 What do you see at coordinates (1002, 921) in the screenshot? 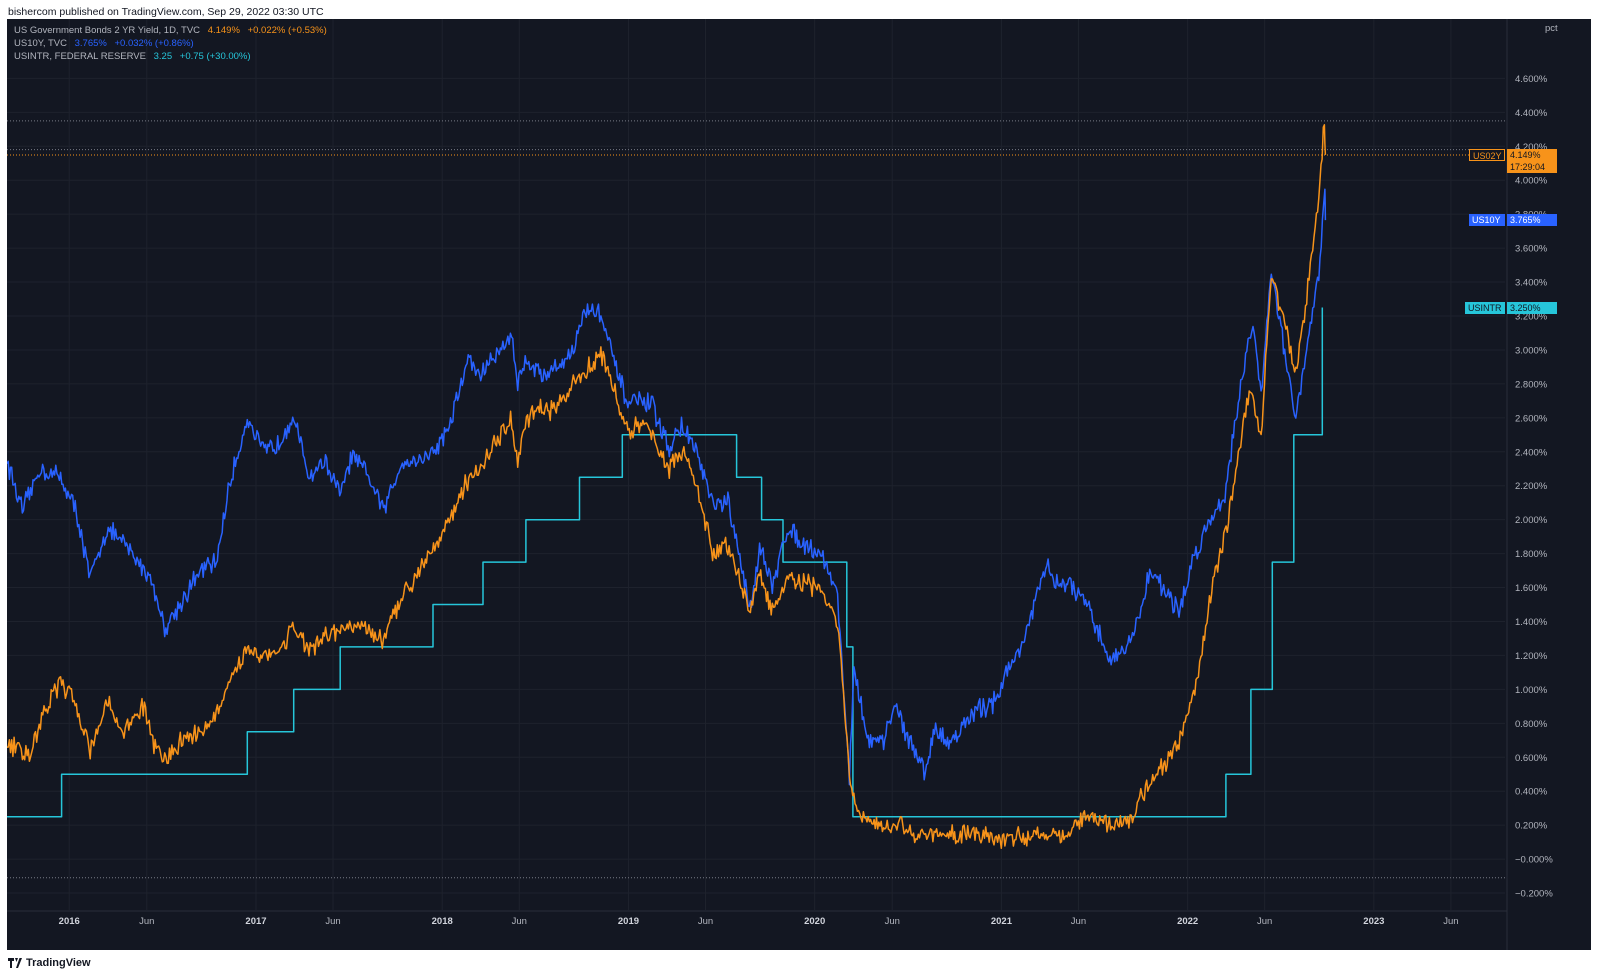
I see `x-tick-label: 2021` at bounding box center [1002, 921].